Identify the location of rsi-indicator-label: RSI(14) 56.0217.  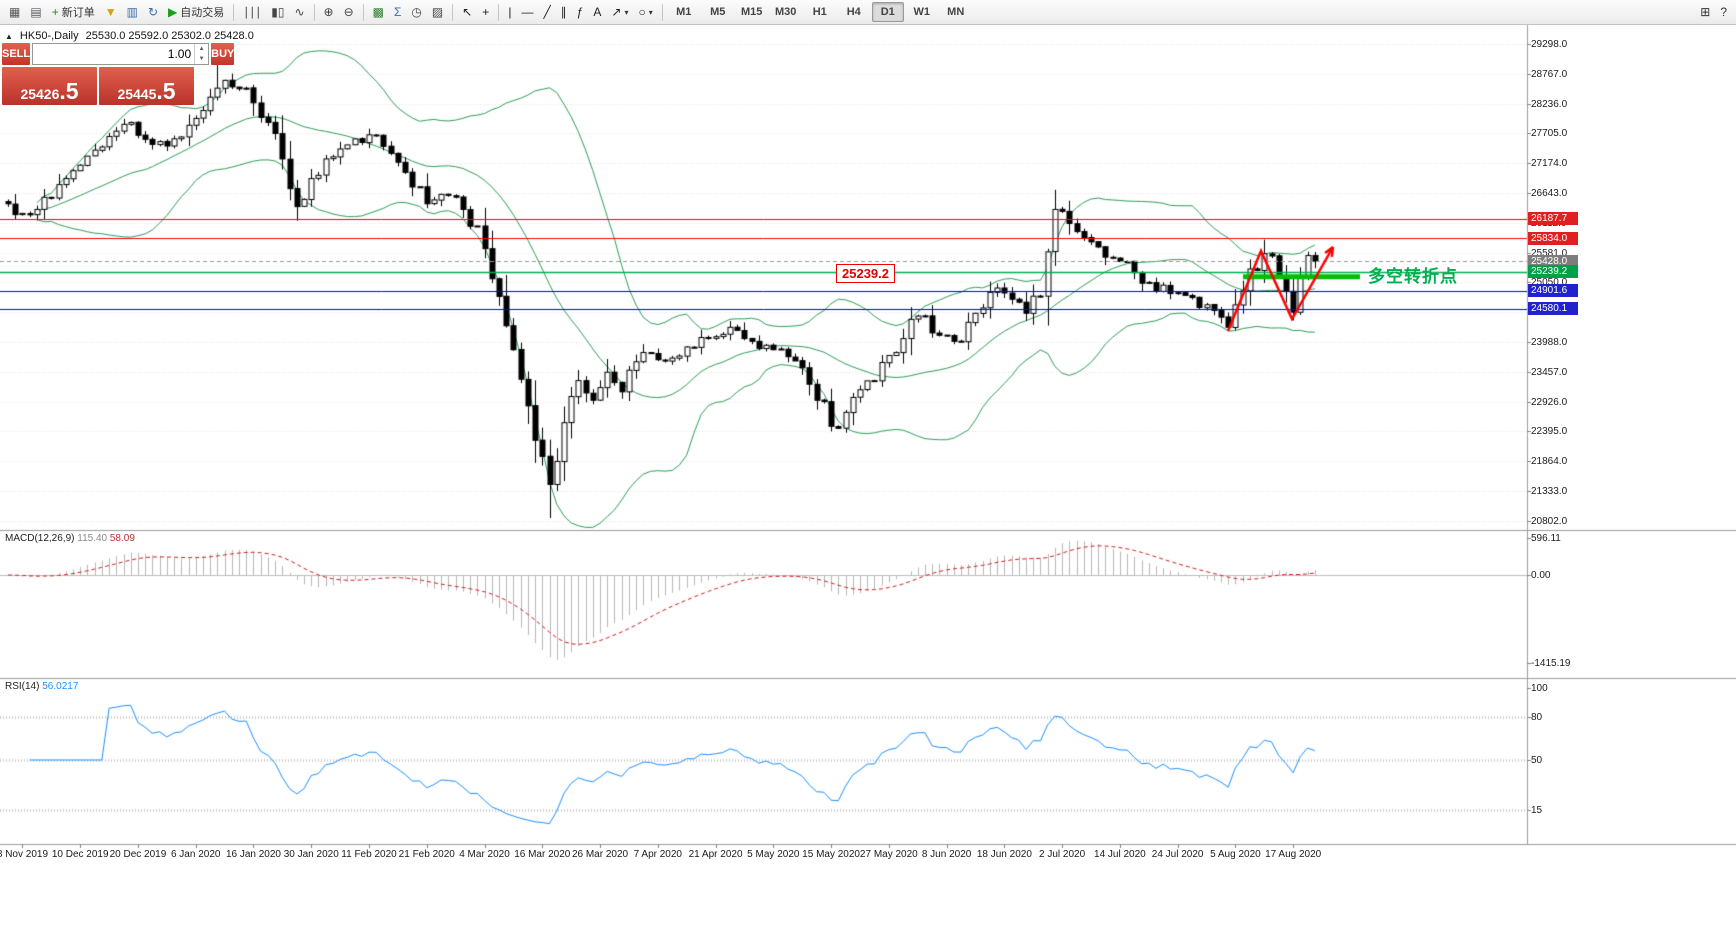
(41, 686).